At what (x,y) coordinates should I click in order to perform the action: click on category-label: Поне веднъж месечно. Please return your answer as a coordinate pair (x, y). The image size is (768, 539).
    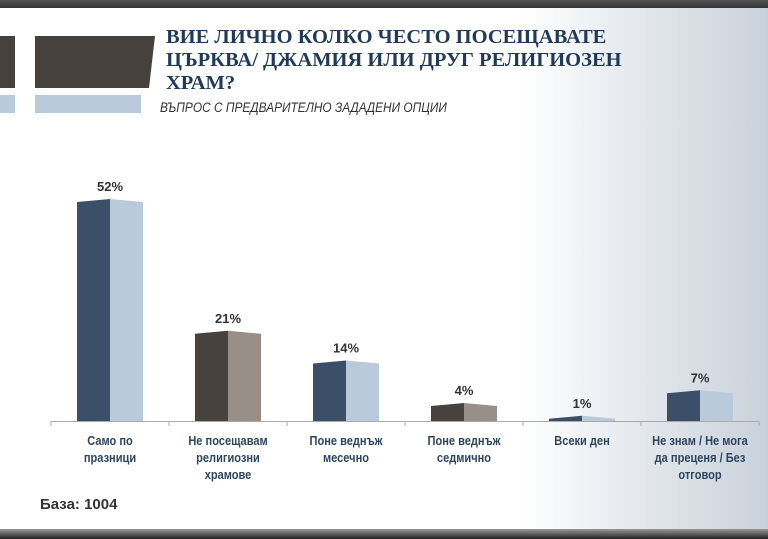
    Looking at the image, I should click on (346, 449).